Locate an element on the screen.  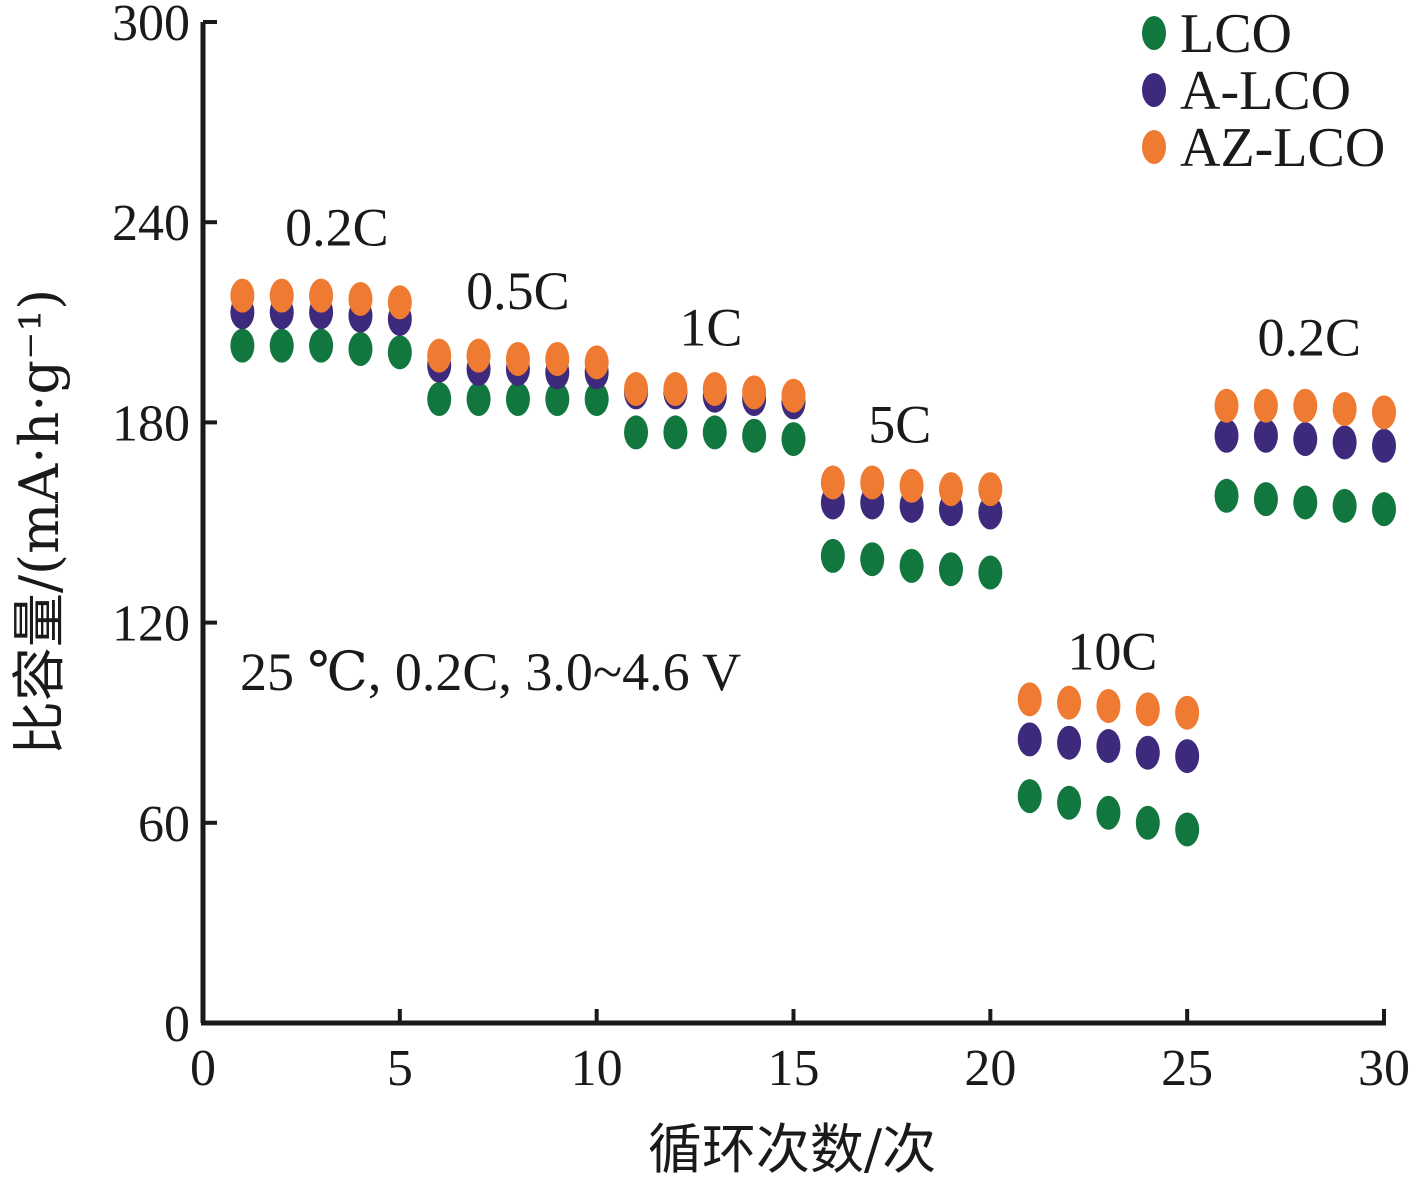
y-tick-label: 0 is located at coordinates (177, 1024).